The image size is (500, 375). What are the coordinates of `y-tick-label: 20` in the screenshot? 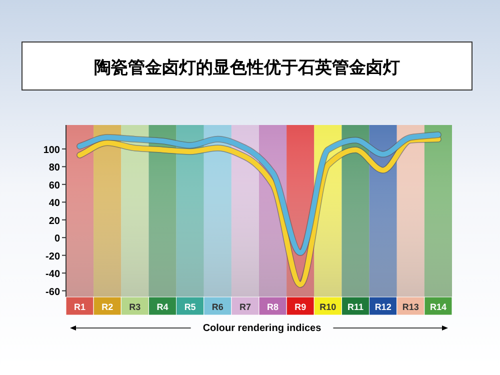 It's located at (54, 221).